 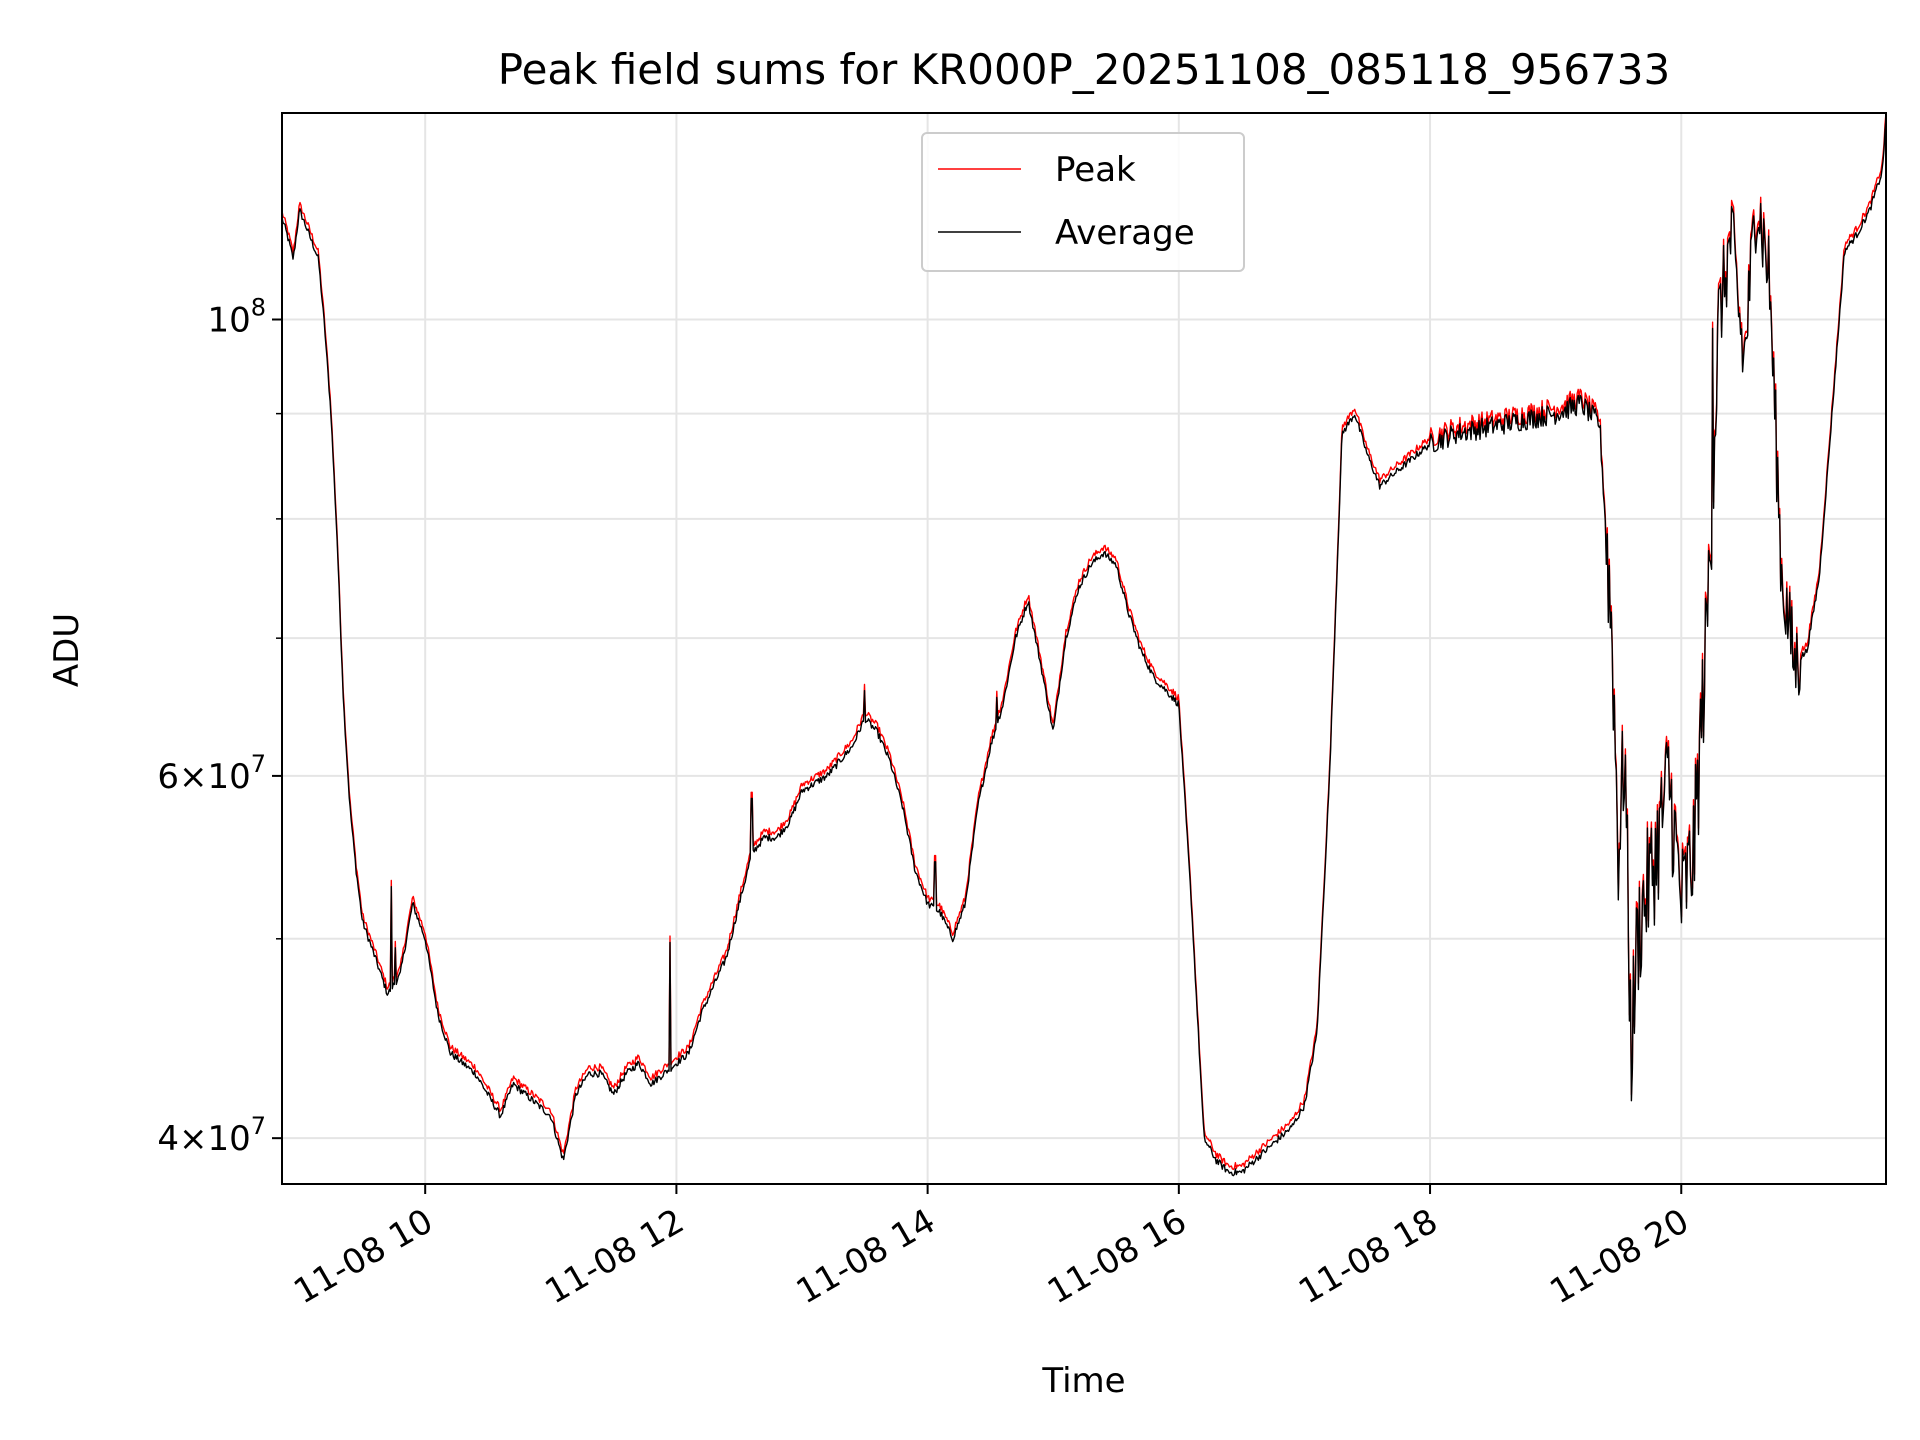 I want to click on x-tick-label: 11-08 14, so click(x=866, y=1256).